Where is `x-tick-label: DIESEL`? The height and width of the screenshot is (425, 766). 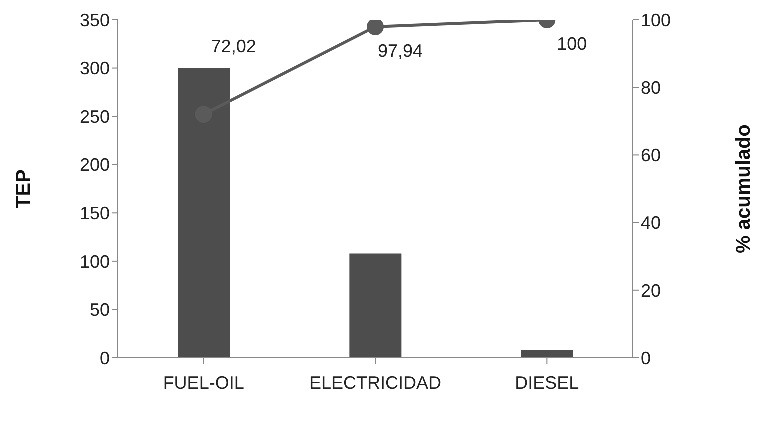
x-tick-label: DIESEL is located at coordinates (547, 382).